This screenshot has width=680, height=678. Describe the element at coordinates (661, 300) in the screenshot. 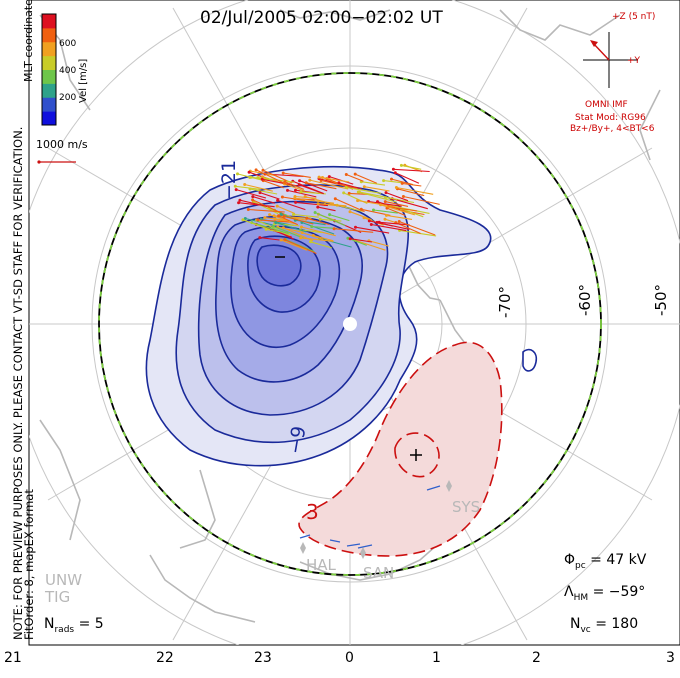

I see `latitude-label-50: -50°` at that location.